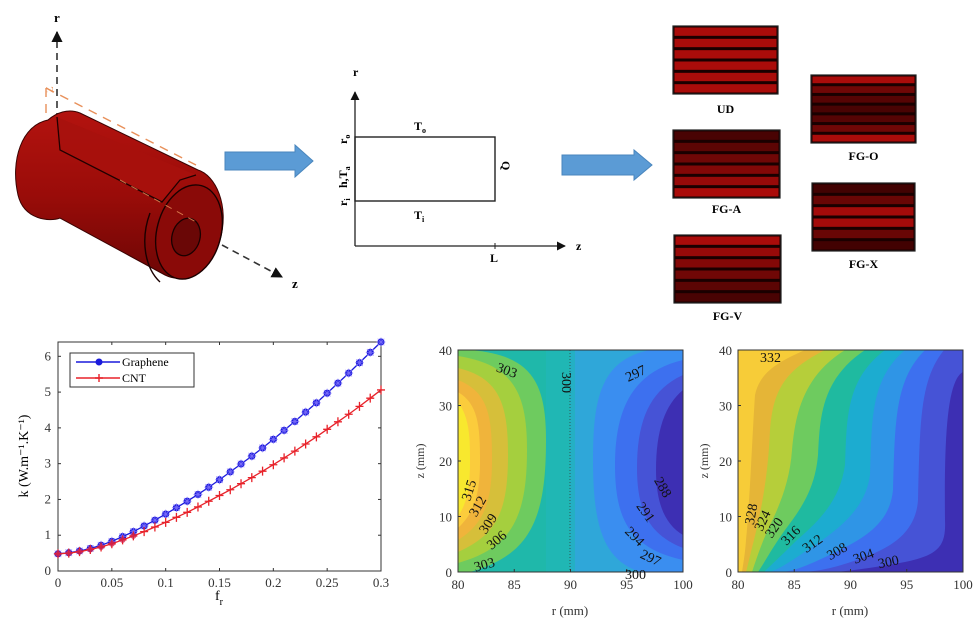 The image size is (978, 625). What do you see at coordinates (219, 472) in the screenshot?
I see `series-cnt` at bounding box center [219, 472].